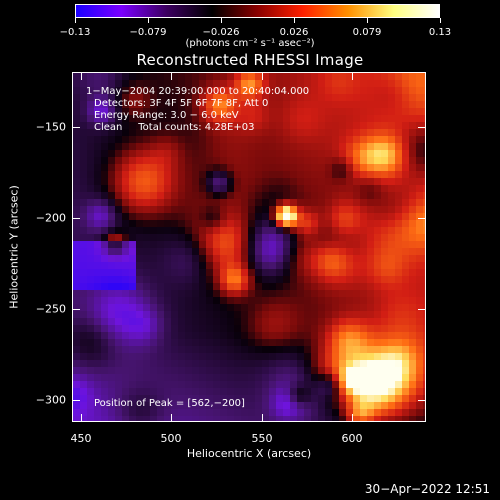  What do you see at coordinates (198, 91) in the screenshot?
I see `annotation-time-range: 1−May−2004 20:39:00.000 to 20:40:04.000` at bounding box center [198, 91].